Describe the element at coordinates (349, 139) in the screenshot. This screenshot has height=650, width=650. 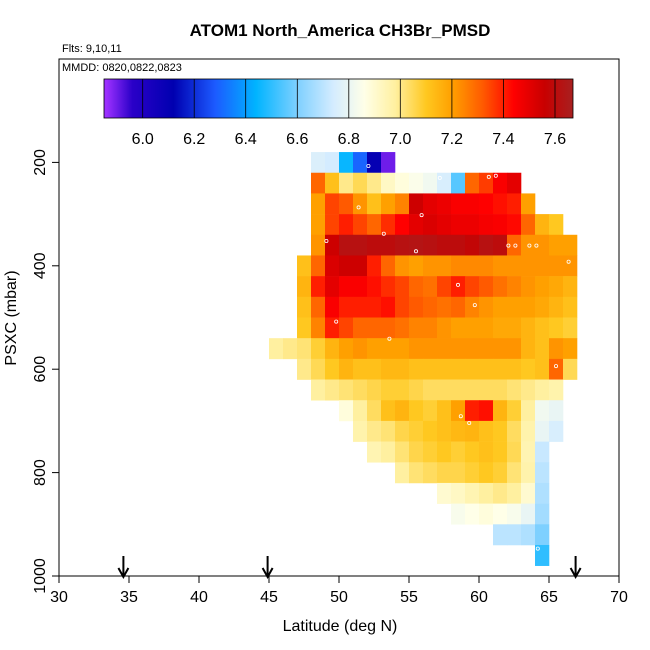
I see `colorbar-tick-label: 6.8` at that location.